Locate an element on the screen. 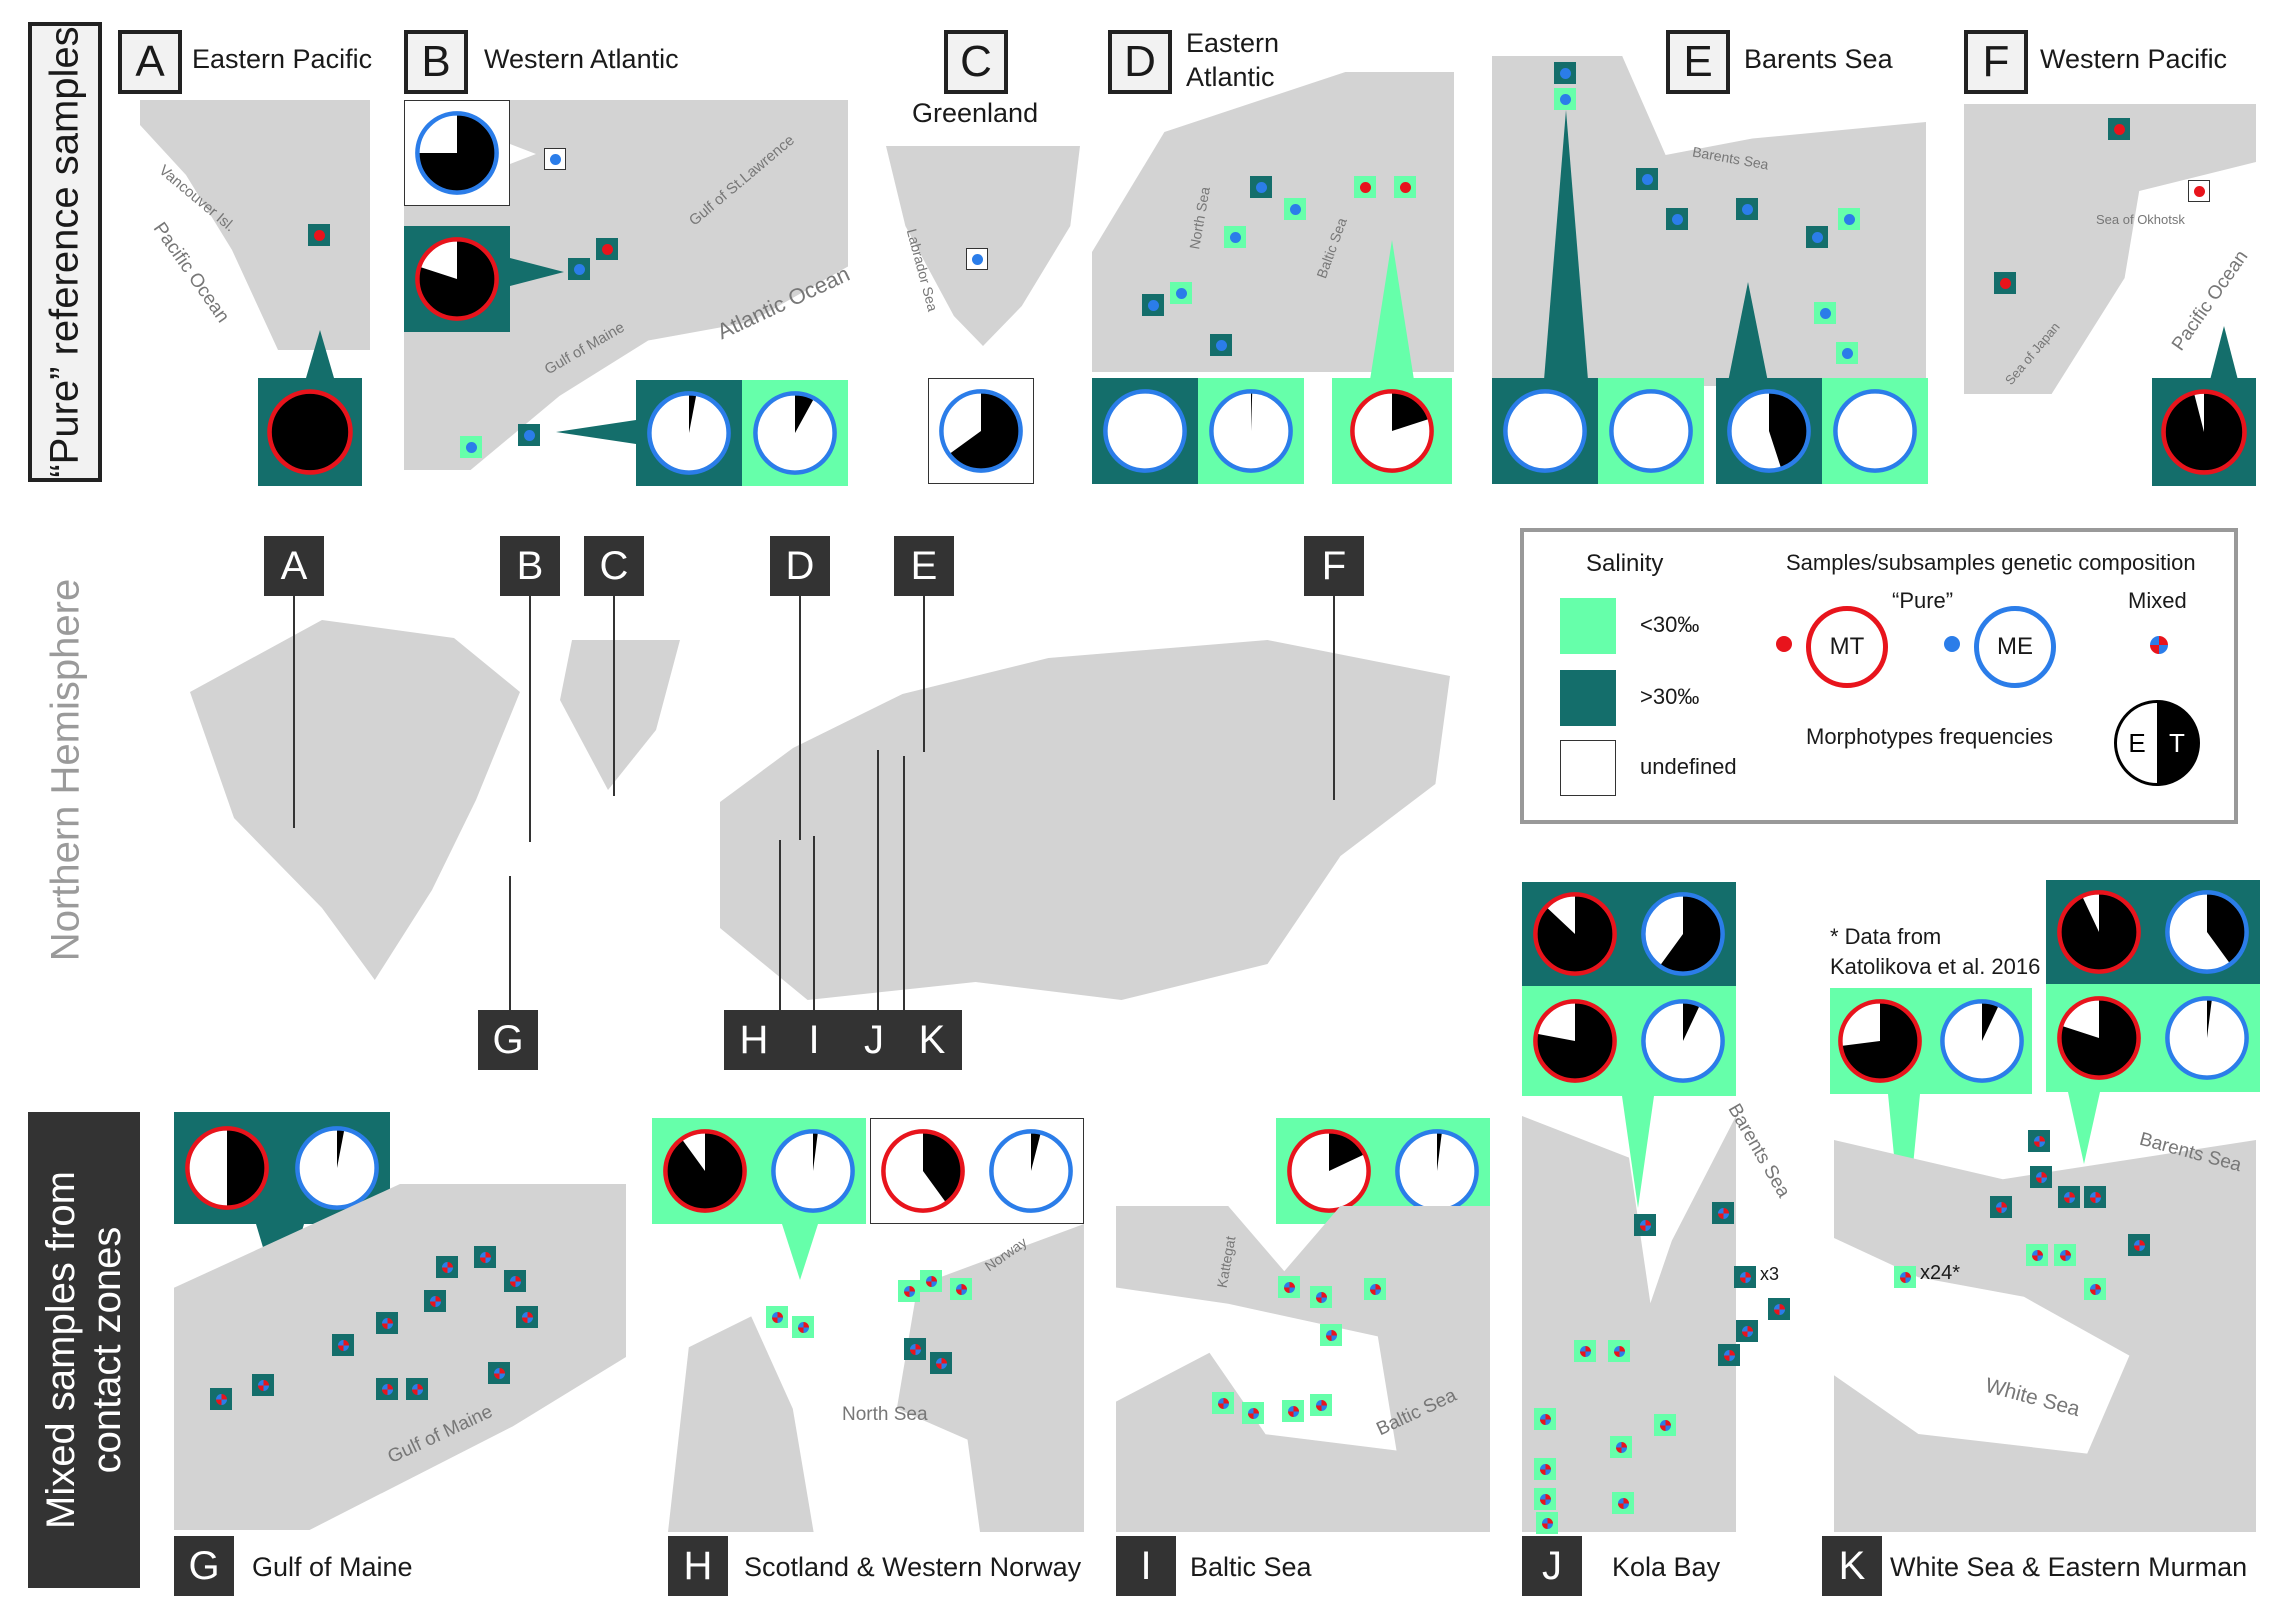 This screenshot has width=2286, height=1606. region-title-j: Kola Bay is located at coordinates (1666, 1567).